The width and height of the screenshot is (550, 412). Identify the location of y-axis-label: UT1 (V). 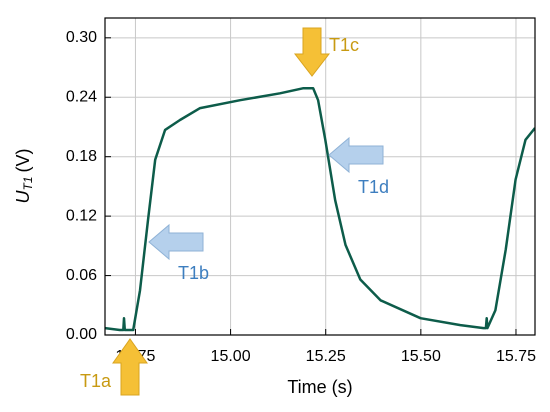
(24, 175).